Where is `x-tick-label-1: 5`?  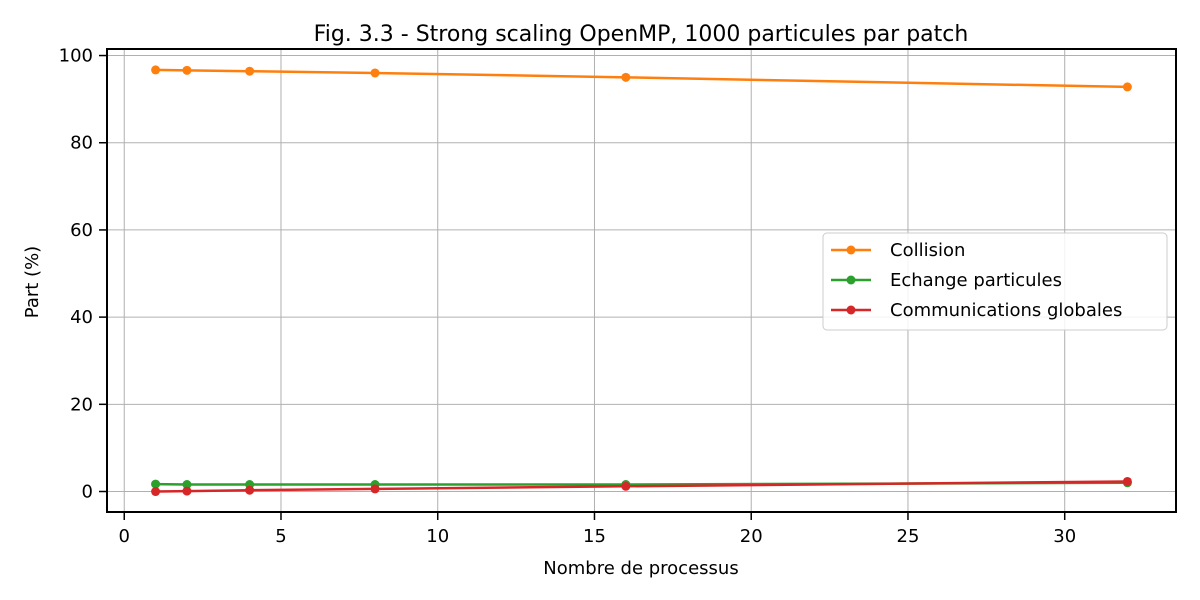 x-tick-label-1: 5 is located at coordinates (280, 536).